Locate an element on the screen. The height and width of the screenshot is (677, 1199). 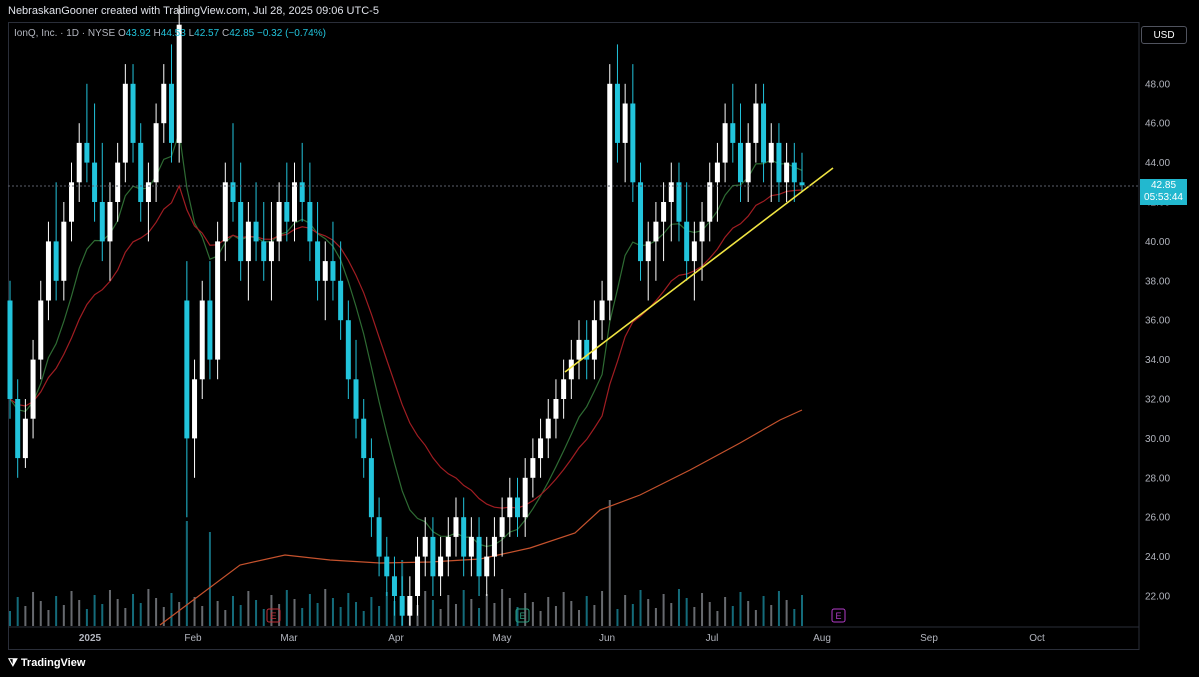
y-tick-label: 34.00 is located at coordinates (1157, 360).